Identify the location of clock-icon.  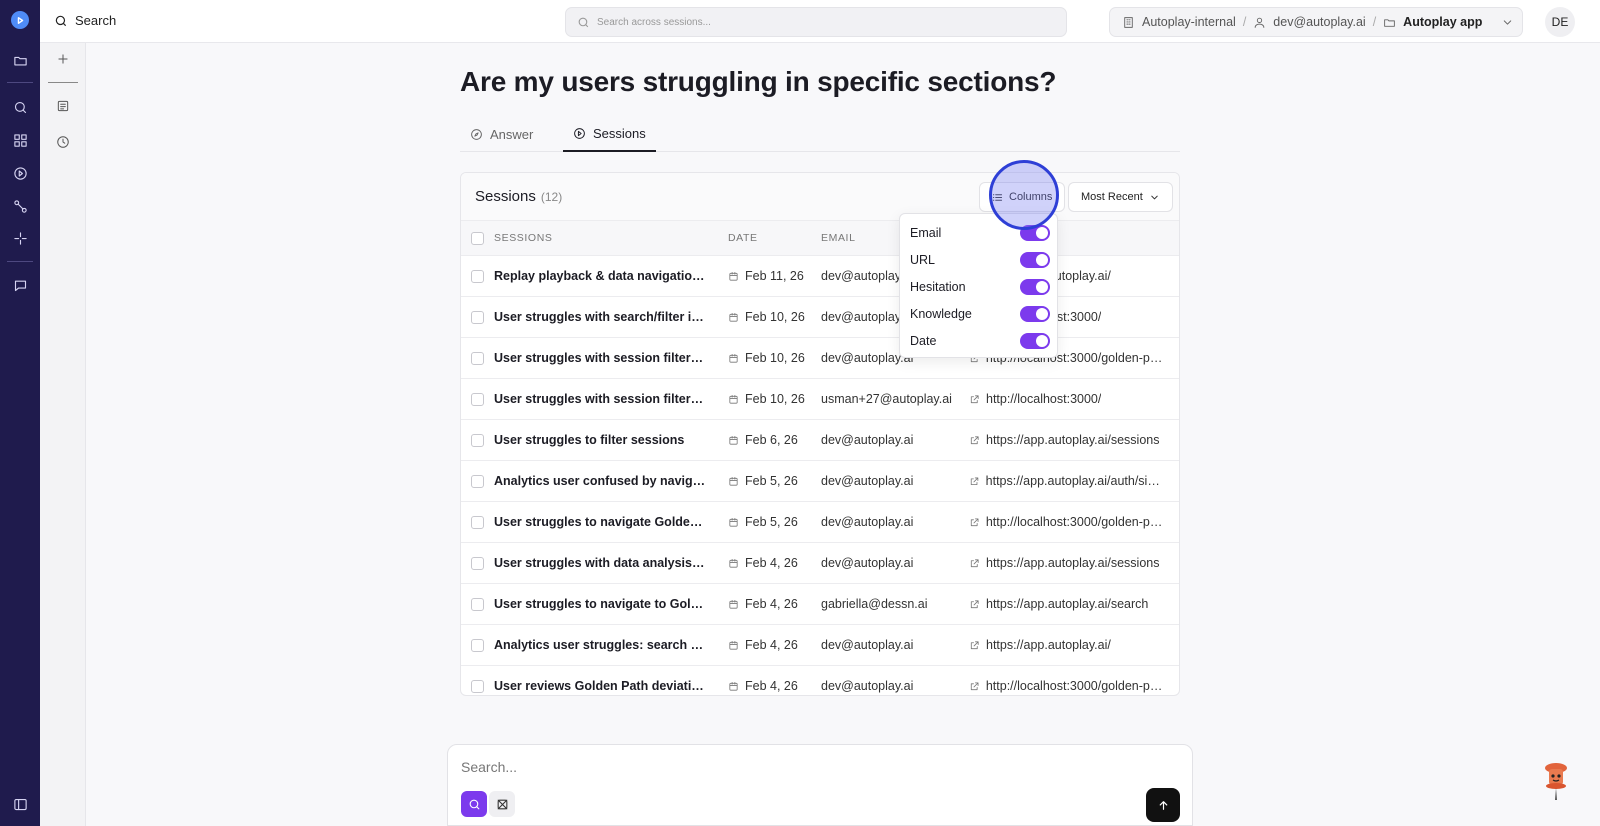
(63, 142).